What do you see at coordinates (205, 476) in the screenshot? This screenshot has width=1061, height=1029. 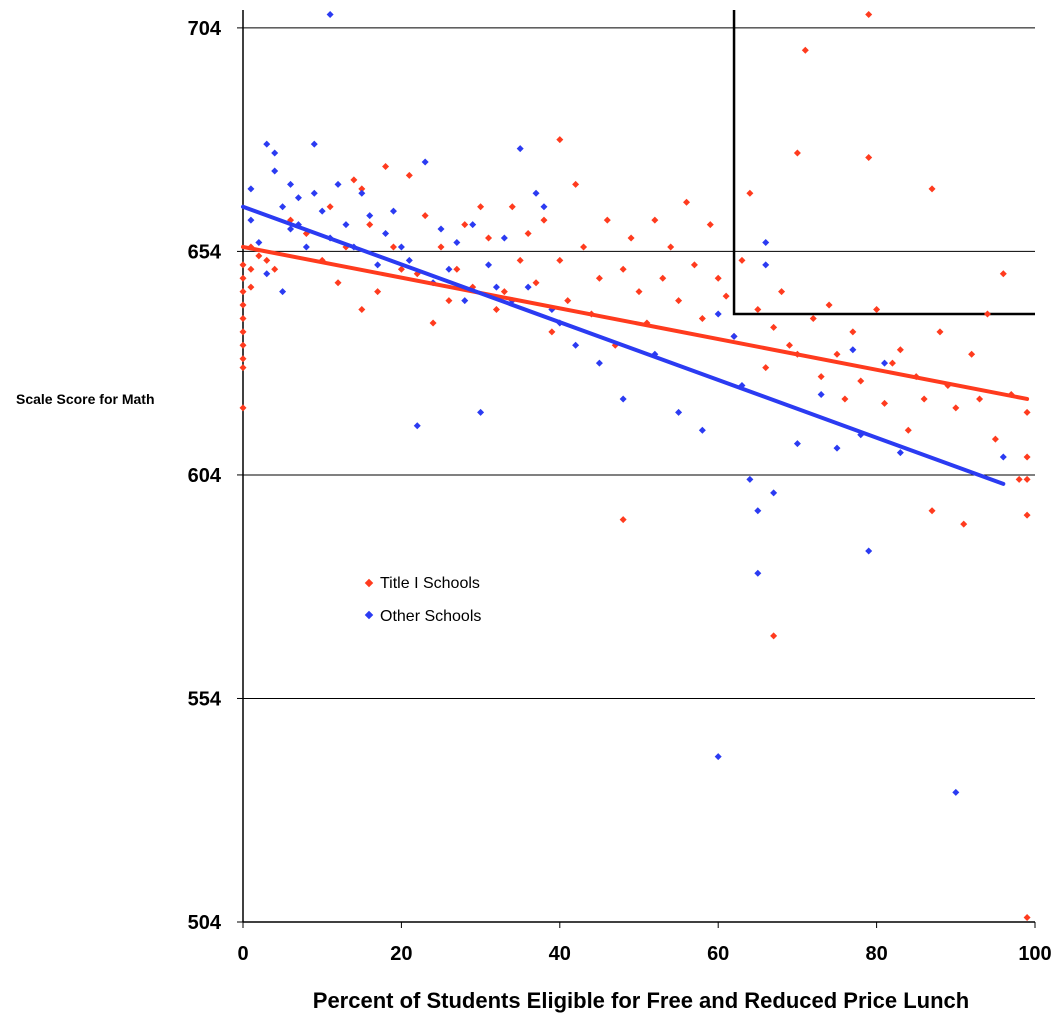 I see `y-tick-label-604: 604` at bounding box center [205, 476].